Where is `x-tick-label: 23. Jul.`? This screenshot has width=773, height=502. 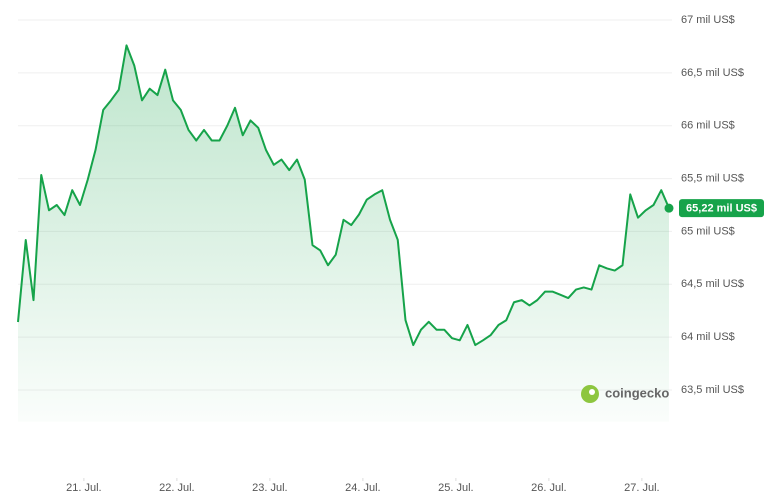
x-tick-label: 23. Jul. is located at coordinates (269, 488).